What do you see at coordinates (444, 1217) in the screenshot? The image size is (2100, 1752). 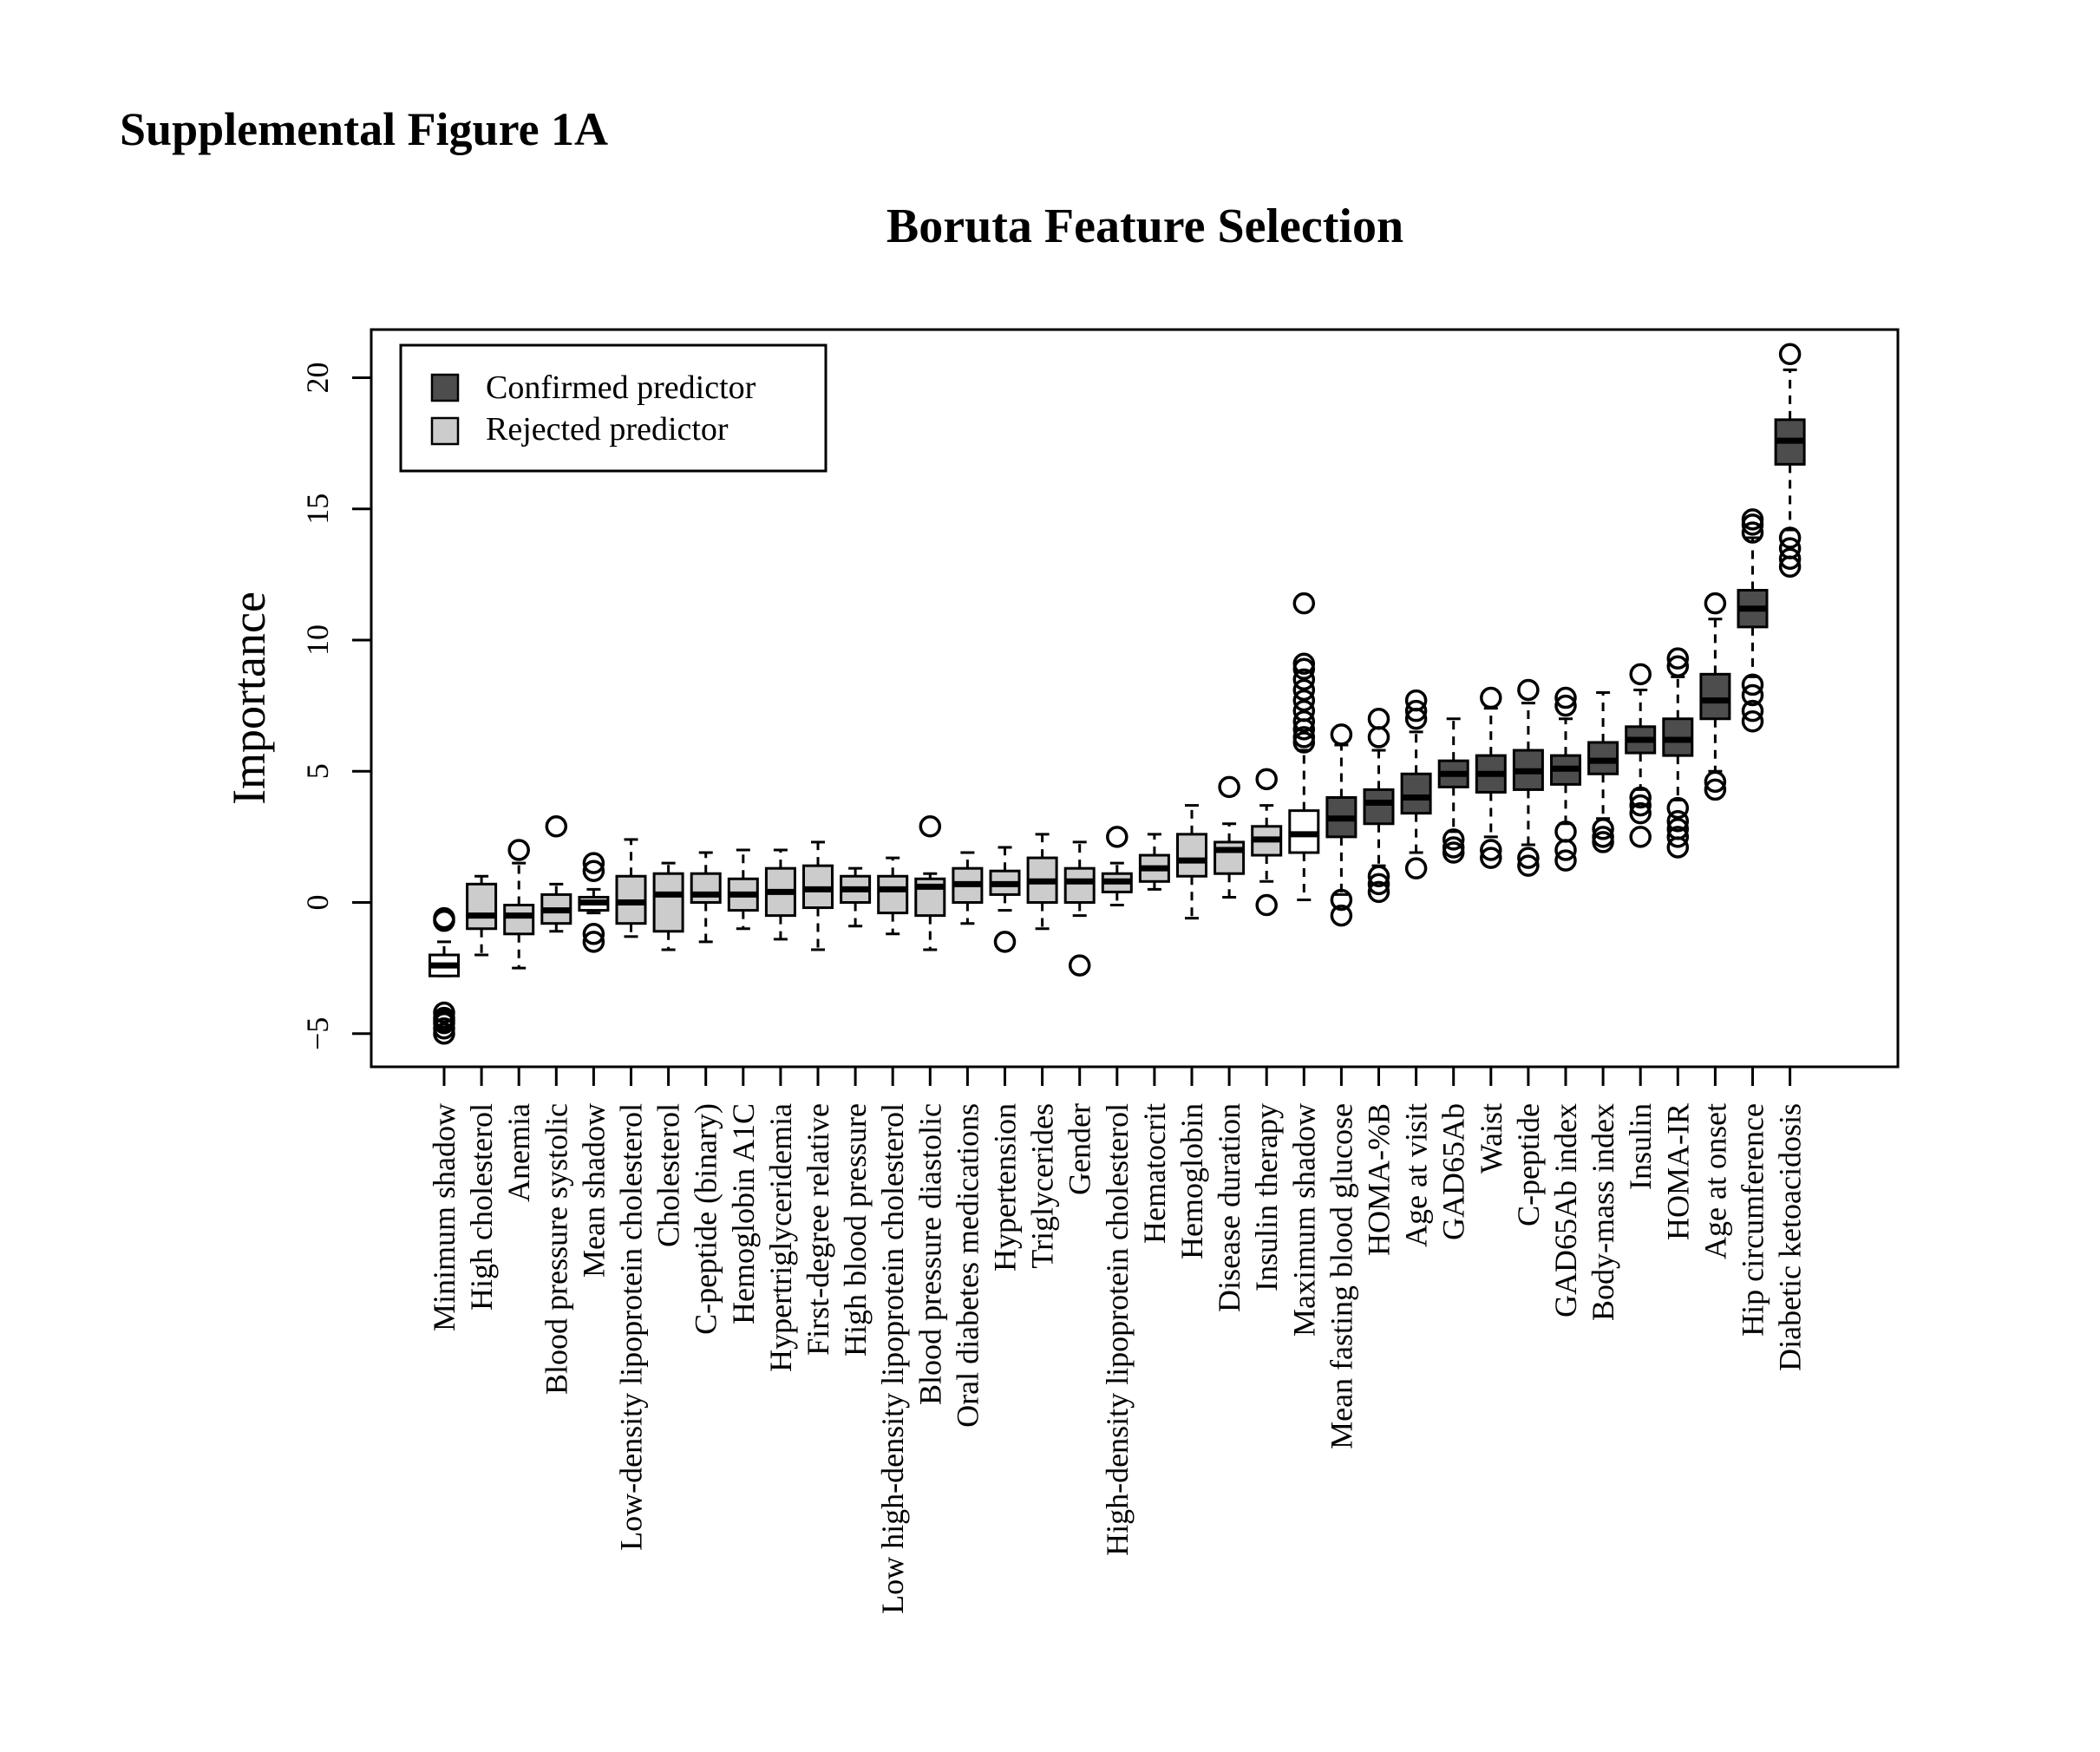 I see `x-tick-label: Minimum shadow` at bounding box center [444, 1217].